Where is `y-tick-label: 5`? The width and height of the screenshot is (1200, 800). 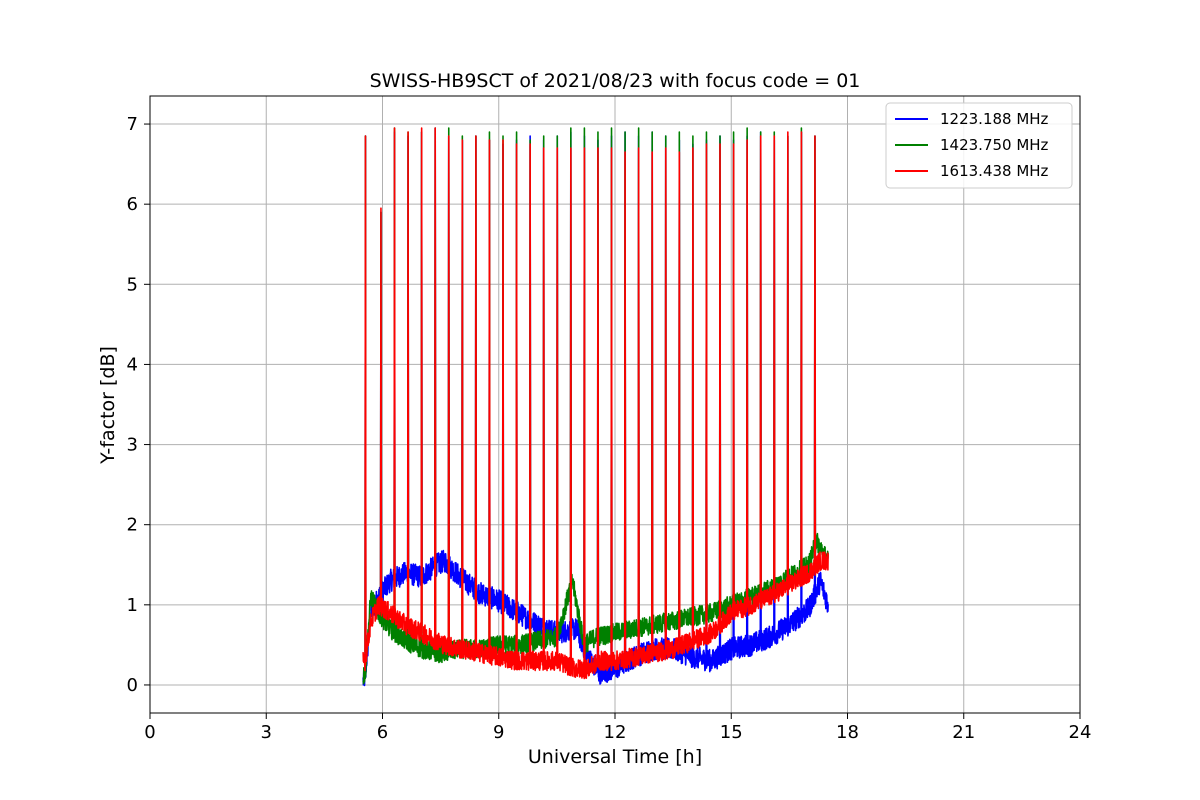 y-tick-label: 5 is located at coordinates (132, 284).